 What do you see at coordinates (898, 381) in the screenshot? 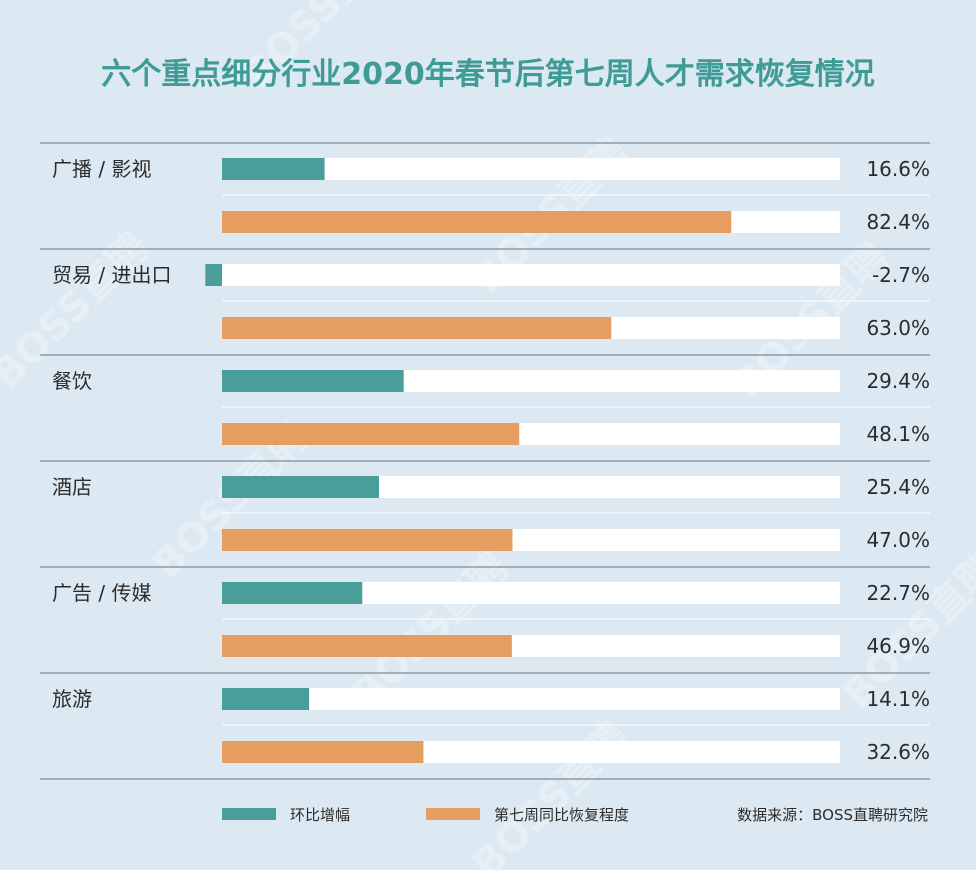
I see `value-label: 29.4%` at bounding box center [898, 381].